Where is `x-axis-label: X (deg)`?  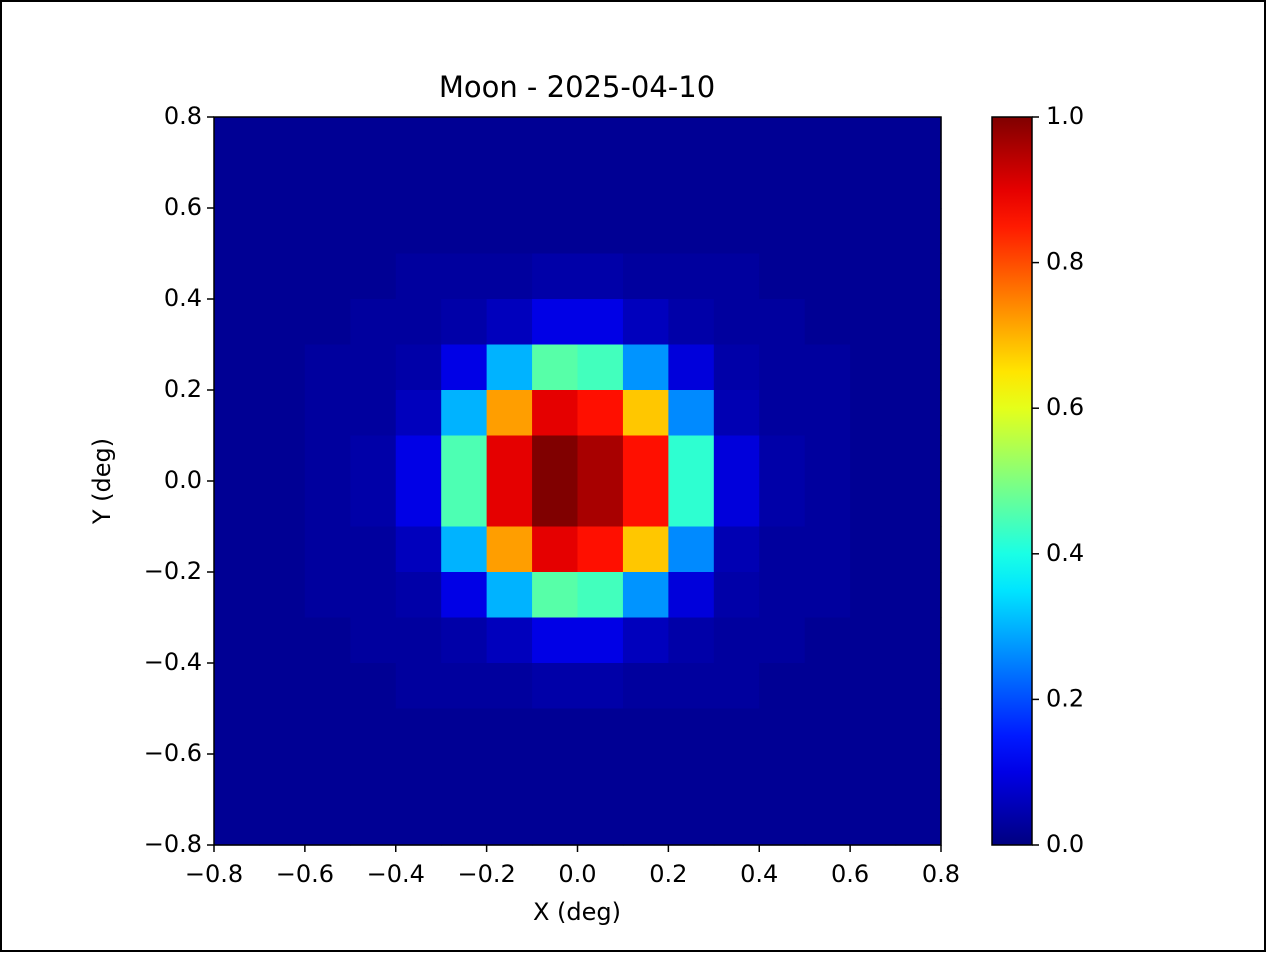
x-axis-label: X (deg) is located at coordinates (577, 912).